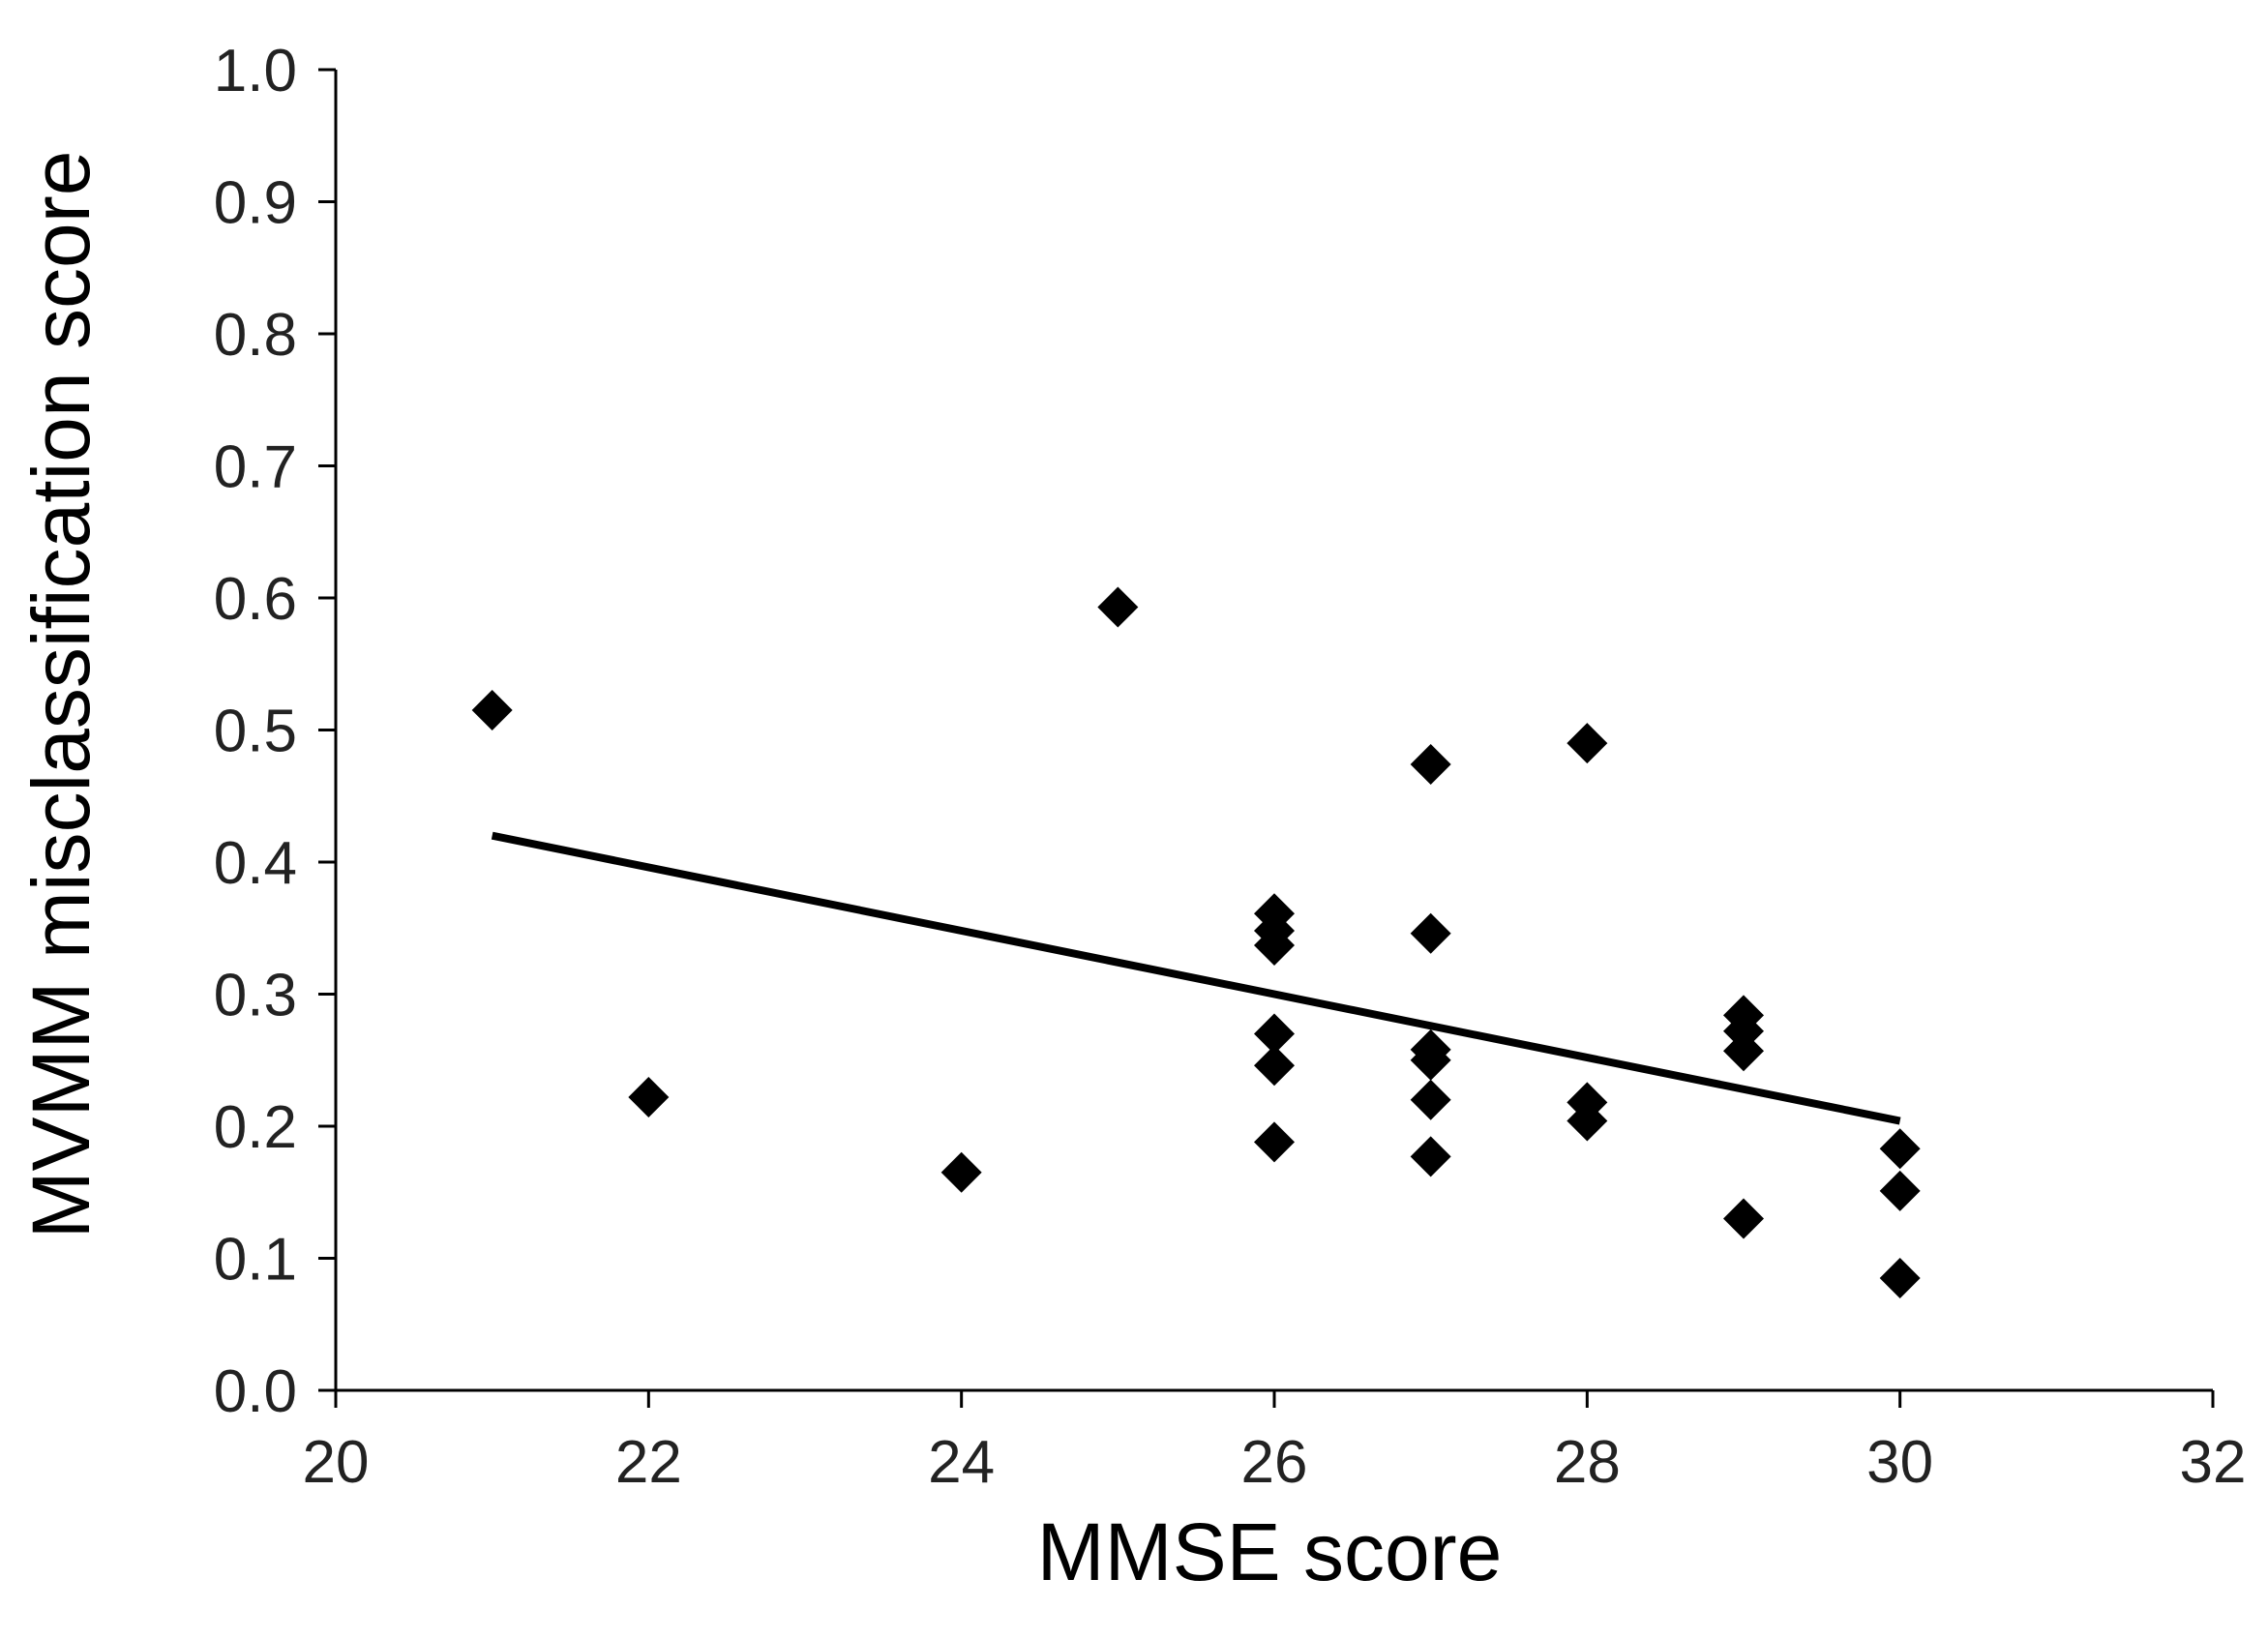  What do you see at coordinates (255, 600) in the screenshot?
I see `y-tick-label: 0.6` at bounding box center [255, 600].